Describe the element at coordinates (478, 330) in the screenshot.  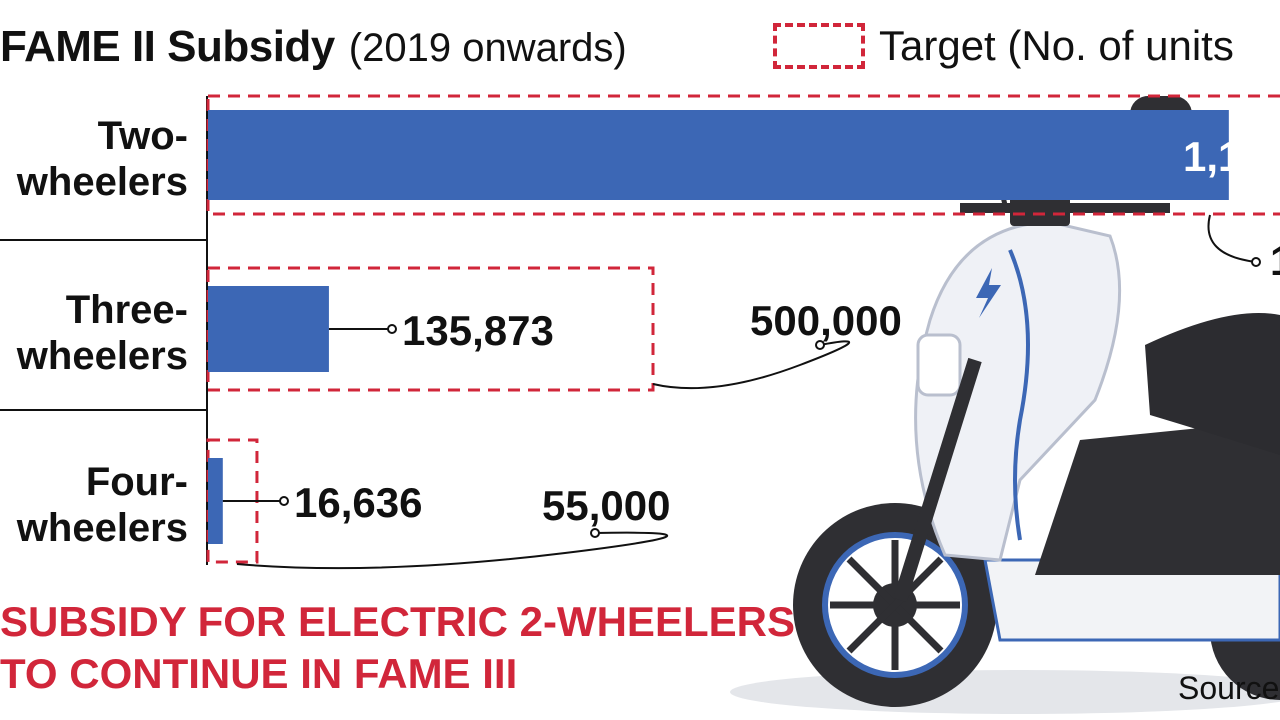
I see `actual-value-label-three: 135,873` at that location.